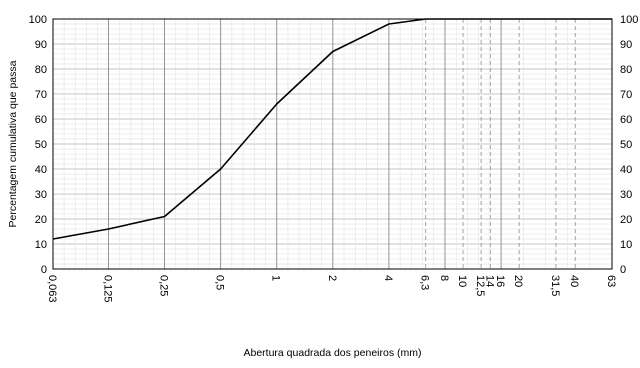  What do you see at coordinates (164, 285) in the screenshot?
I see `x-tick-label: 0,25` at bounding box center [164, 285].